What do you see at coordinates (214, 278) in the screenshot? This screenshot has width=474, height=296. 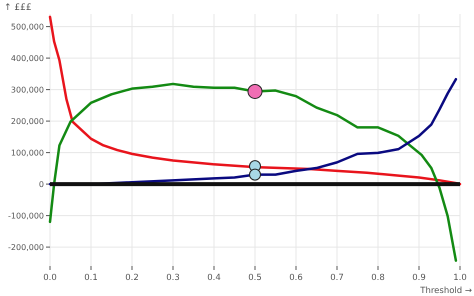 I see `x-tick-label: 0.4` at bounding box center [214, 278].